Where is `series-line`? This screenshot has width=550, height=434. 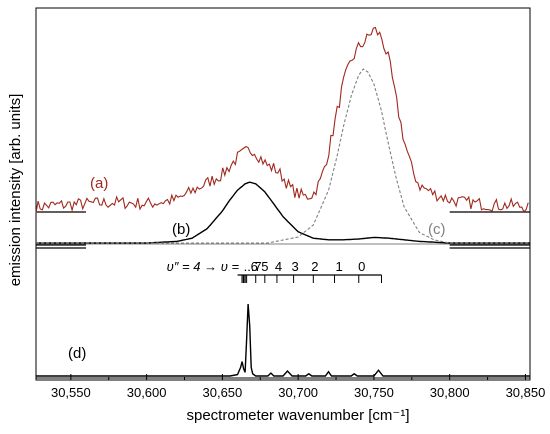
series-line is located at coordinates (283, 212).